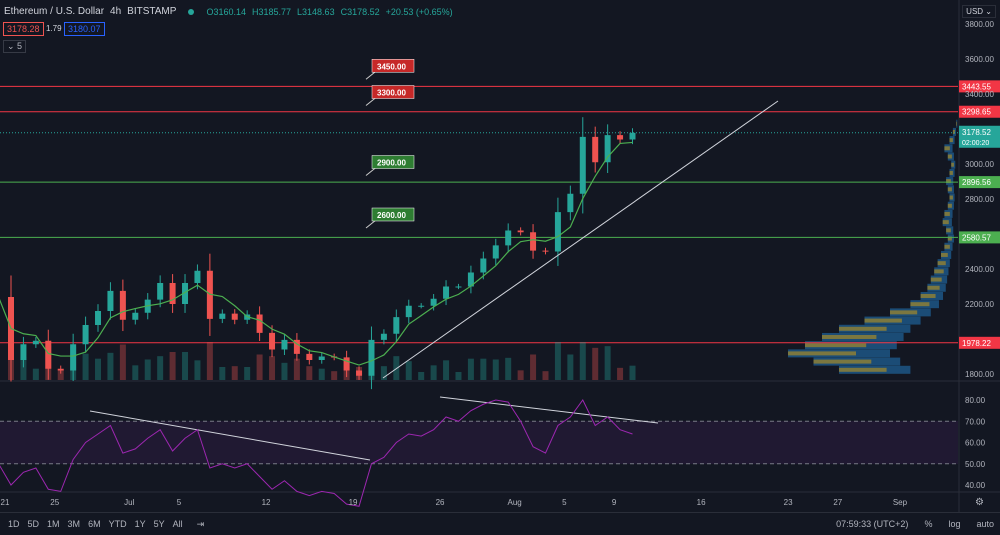  What do you see at coordinates (976, 112) in the screenshot?
I see `price-label: 3298.65` at bounding box center [976, 112].